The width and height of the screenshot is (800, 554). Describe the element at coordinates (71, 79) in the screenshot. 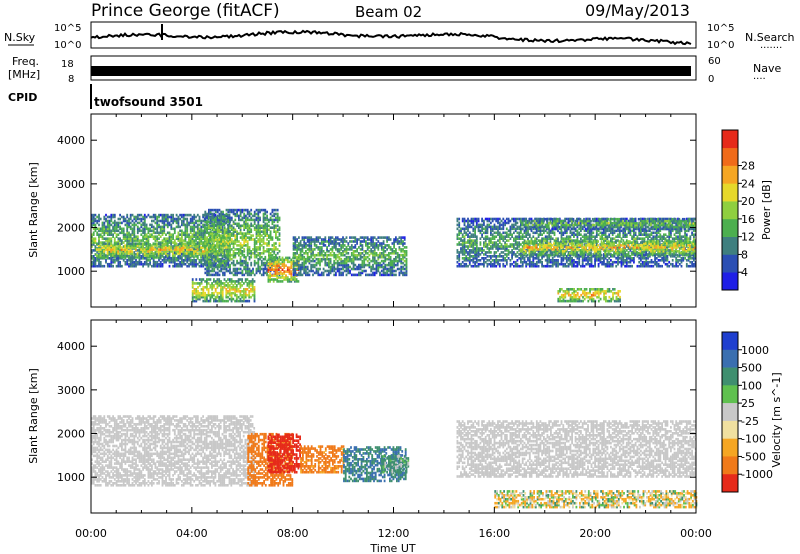

I see `freq-left-tick-bottom: 8` at that location.